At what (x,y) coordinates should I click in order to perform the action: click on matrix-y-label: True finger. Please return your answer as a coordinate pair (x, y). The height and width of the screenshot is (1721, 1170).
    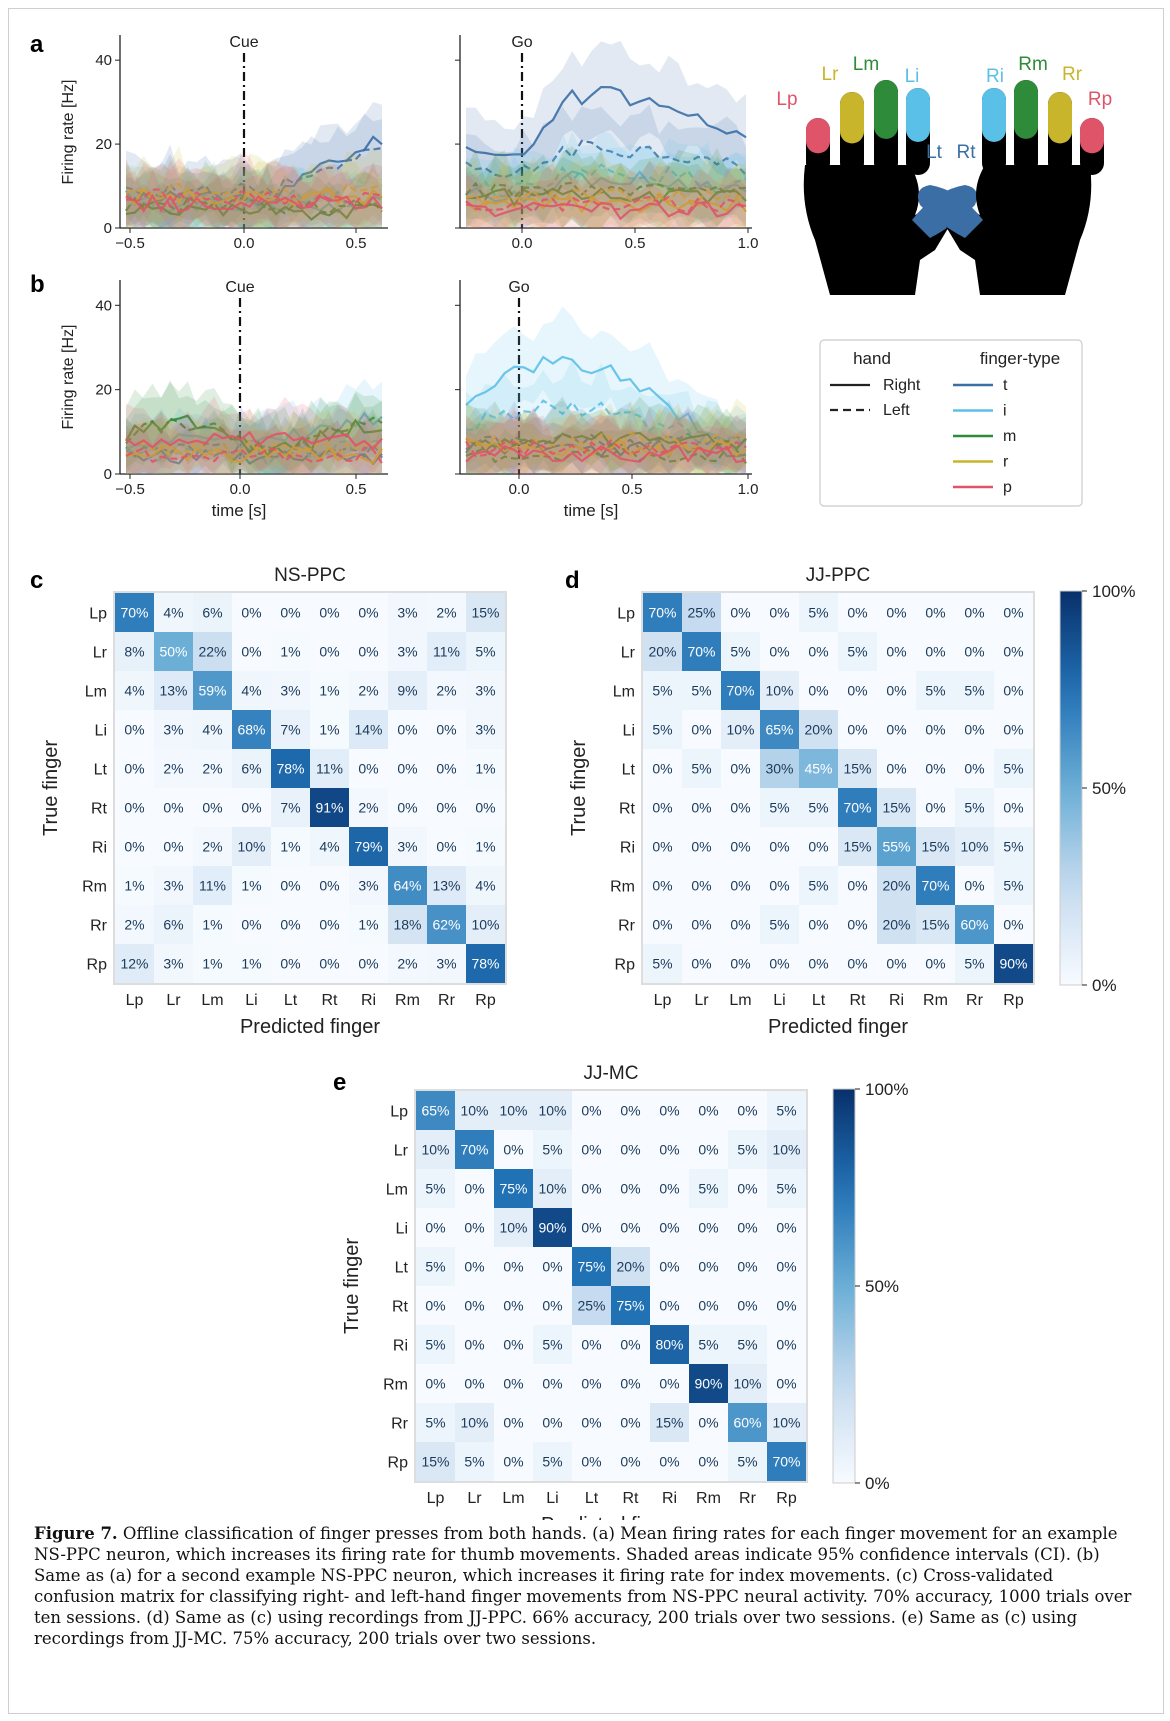
    Looking at the image, I should click on (51, 788).